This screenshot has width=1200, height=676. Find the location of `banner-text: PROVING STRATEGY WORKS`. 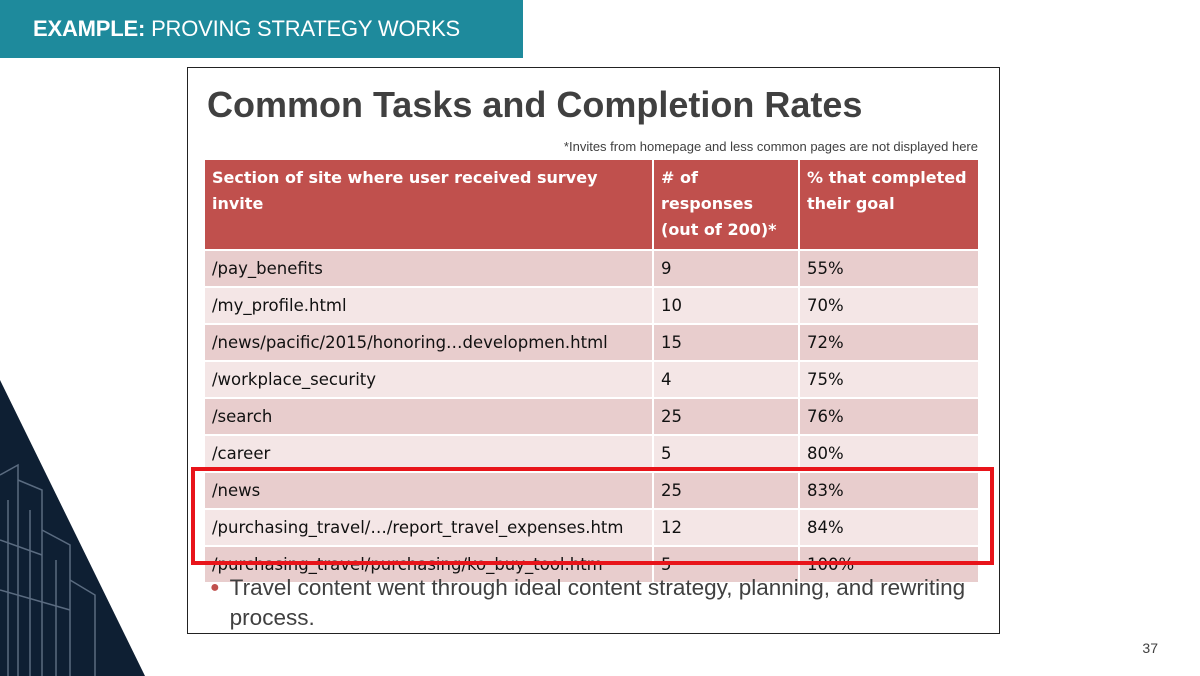

banner-text: PROVING STRATEGY WORKS is located at coordinates (306, 28).